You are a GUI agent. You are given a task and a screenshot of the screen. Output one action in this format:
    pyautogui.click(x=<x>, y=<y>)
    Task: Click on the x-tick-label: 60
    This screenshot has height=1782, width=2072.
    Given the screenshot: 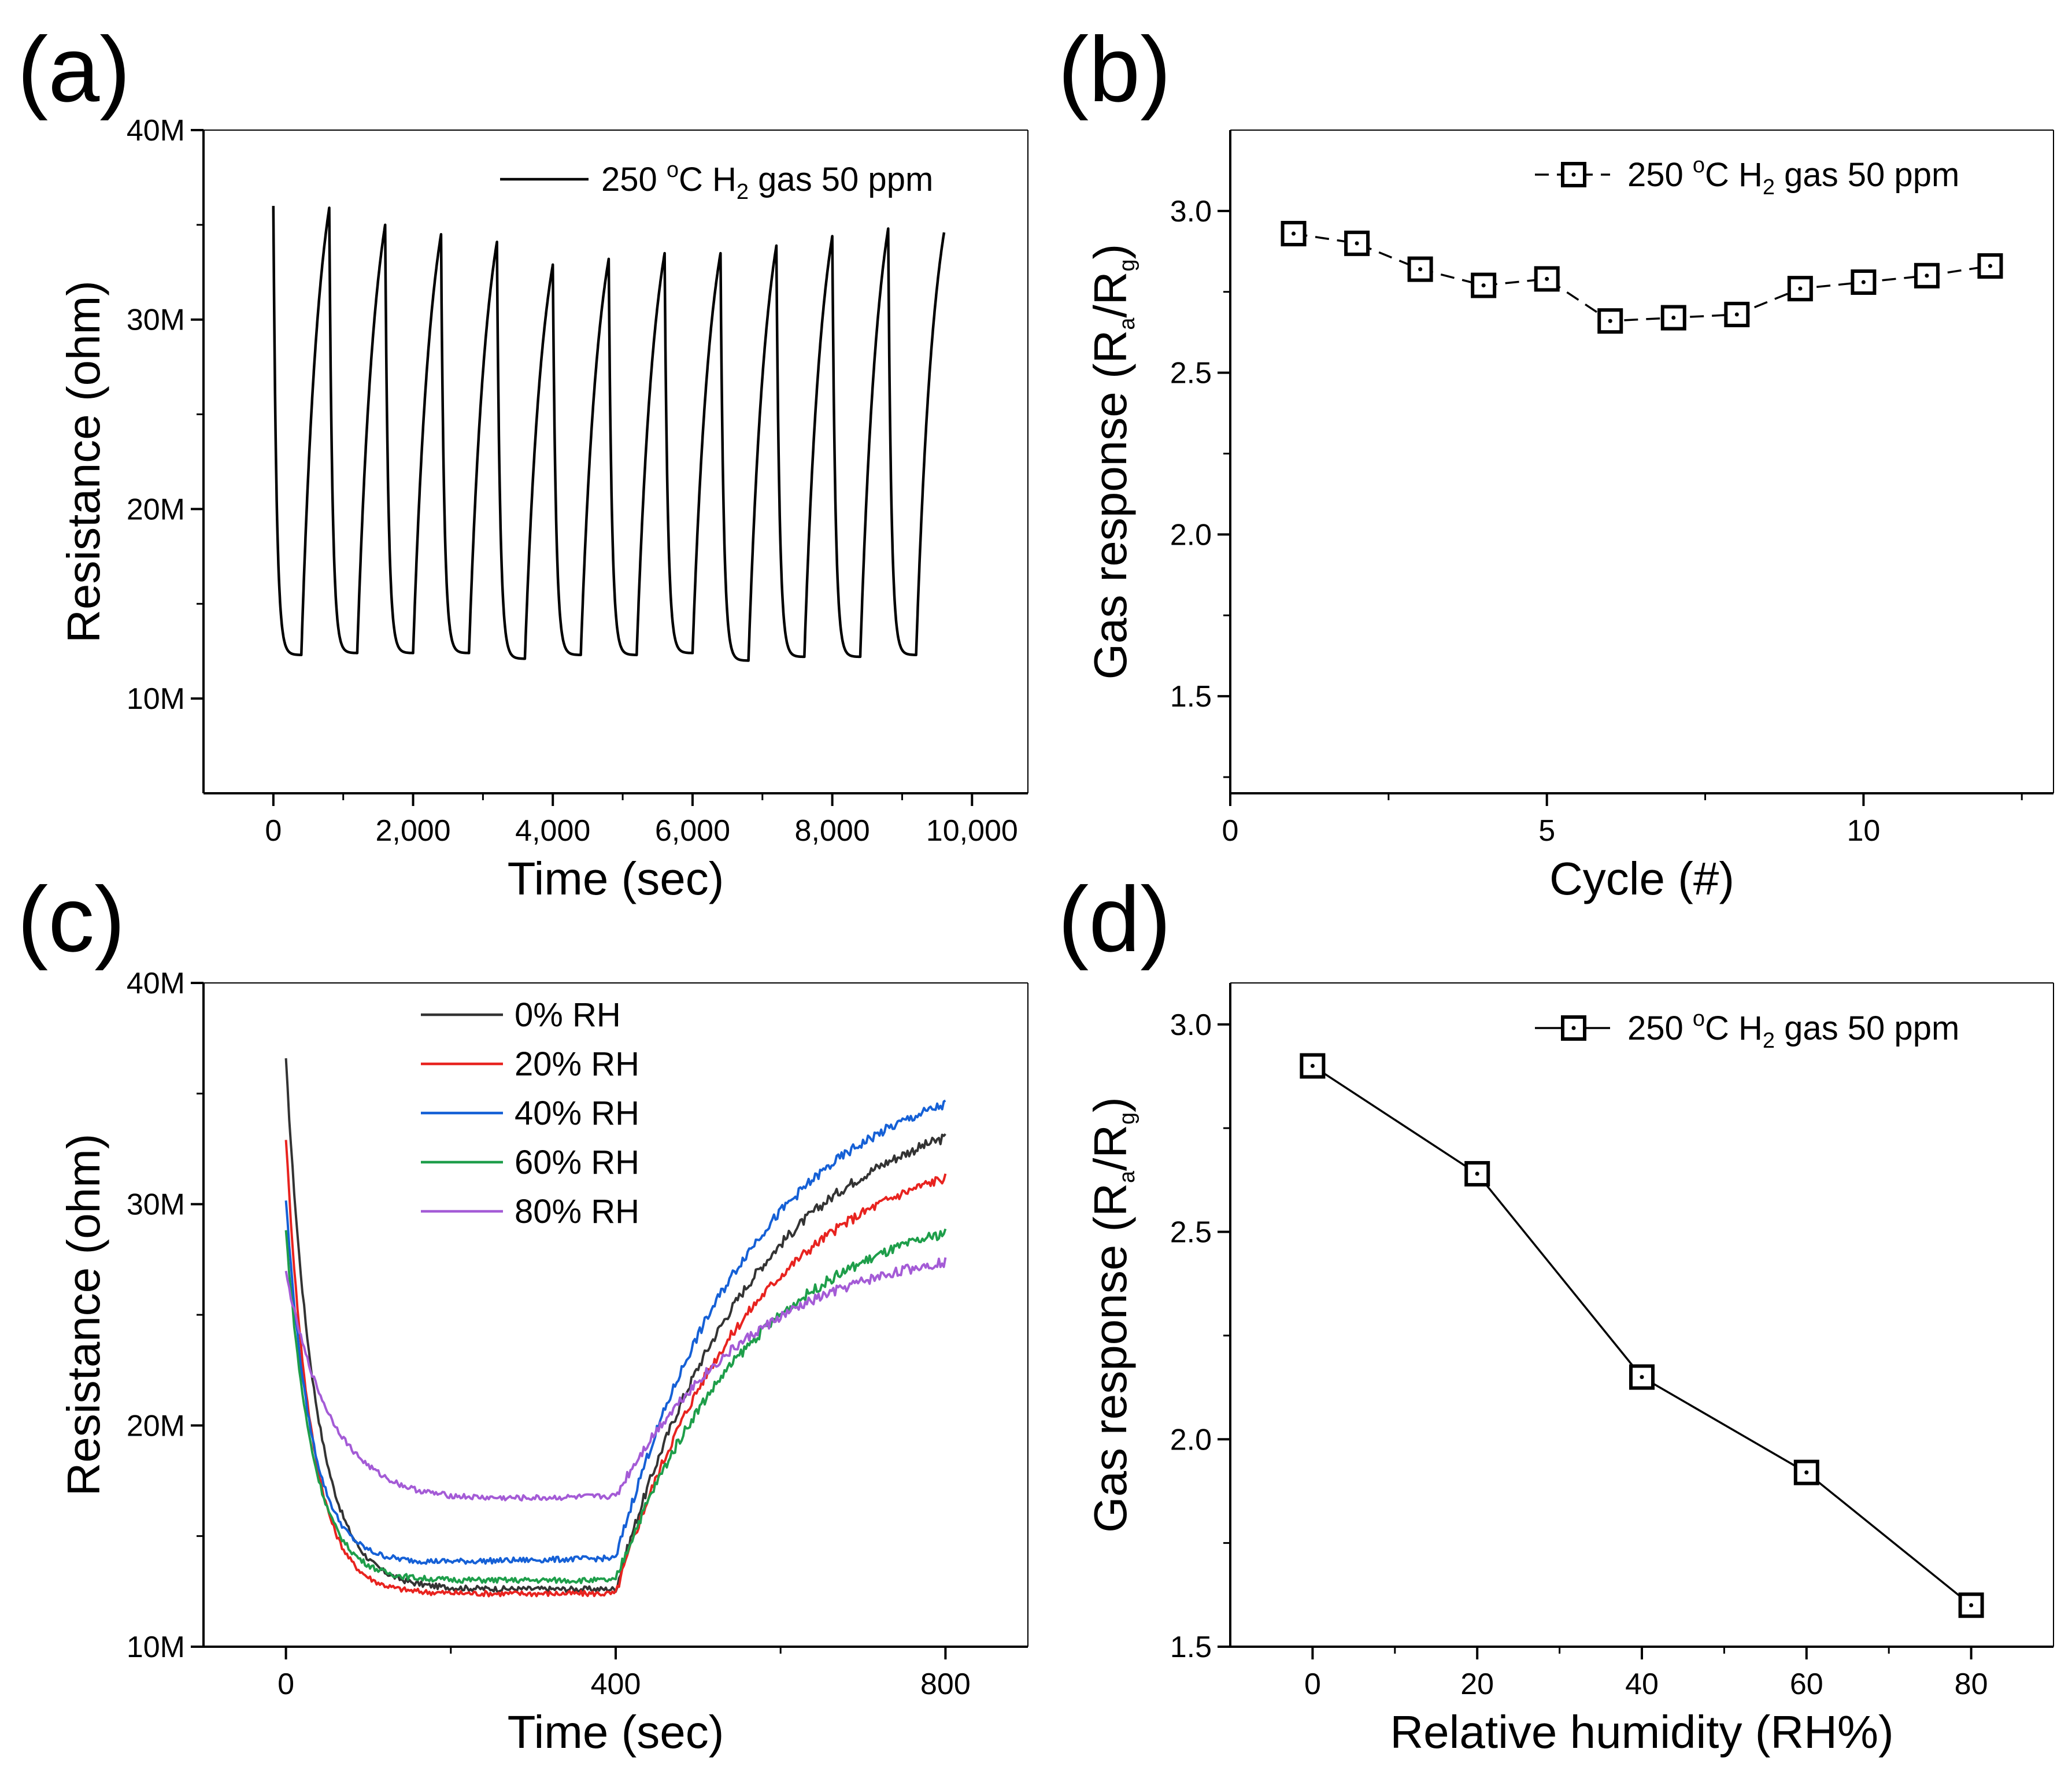 What is the action you would take?
    pyautogui.click(x=1807, y=1684)
    